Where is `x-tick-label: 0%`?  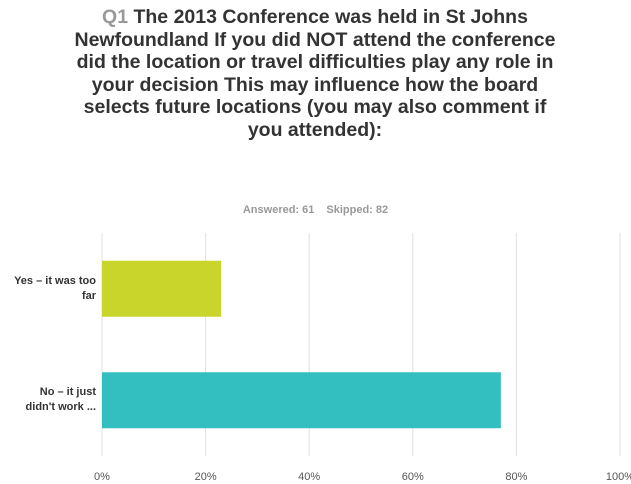
x-tick-label: 0% is located at coordinates (102, 477).